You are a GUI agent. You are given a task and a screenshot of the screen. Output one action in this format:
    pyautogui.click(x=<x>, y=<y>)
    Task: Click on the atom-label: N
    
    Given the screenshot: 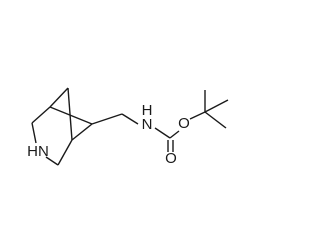 What is the action you would take?
    pyautogui.click(x=147, y=124)
    